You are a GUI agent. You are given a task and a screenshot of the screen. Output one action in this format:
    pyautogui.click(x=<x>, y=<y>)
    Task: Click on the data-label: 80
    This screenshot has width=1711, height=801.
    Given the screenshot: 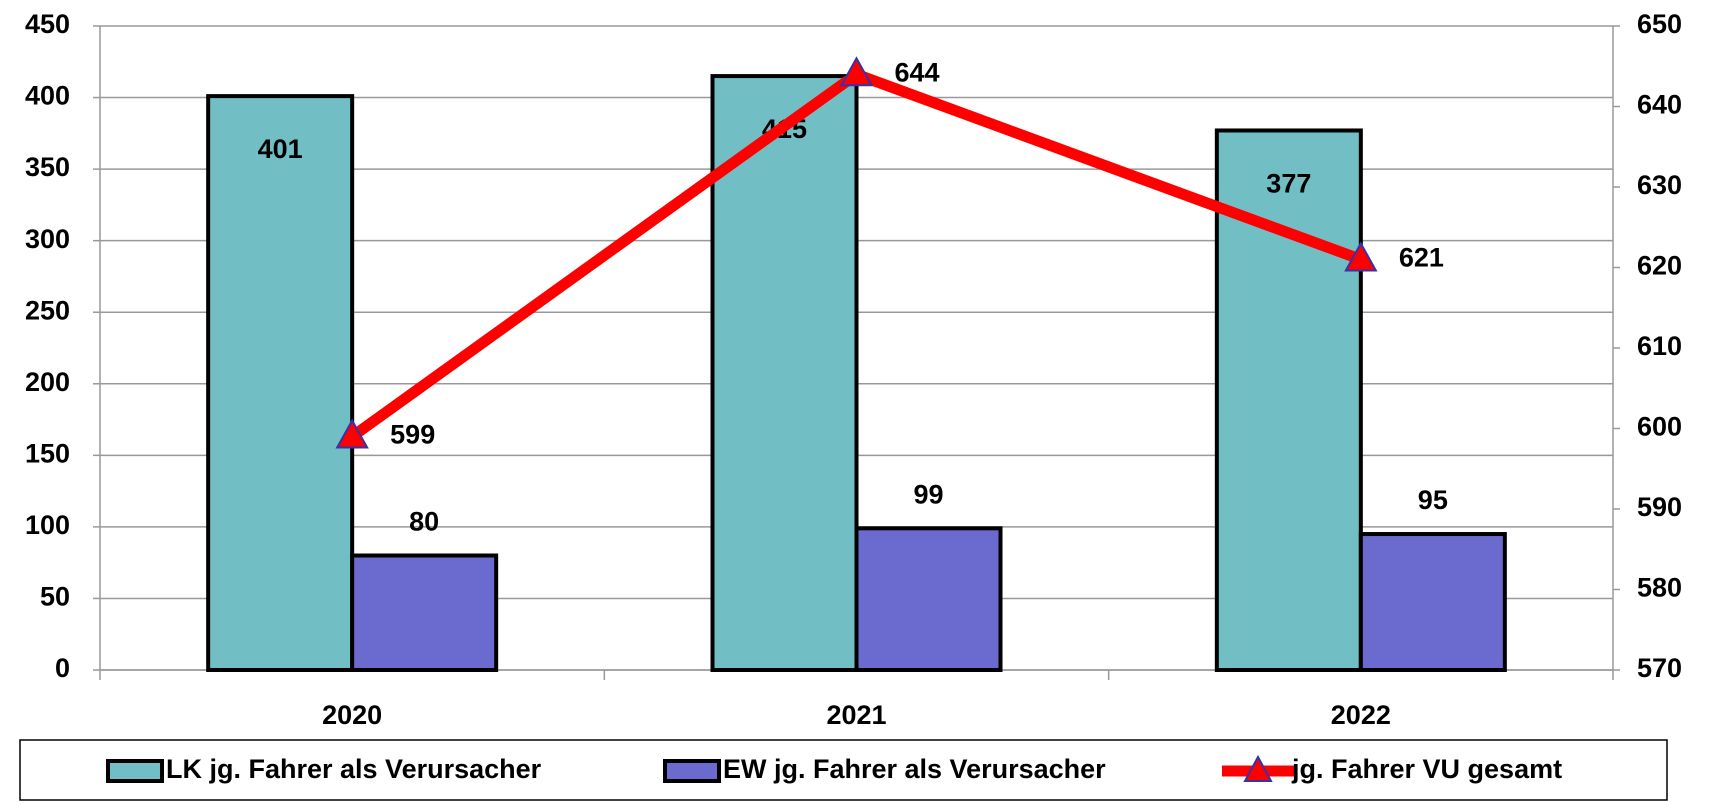 What is the action you would take?
    pyautogui.click(x=424, y=522)
    